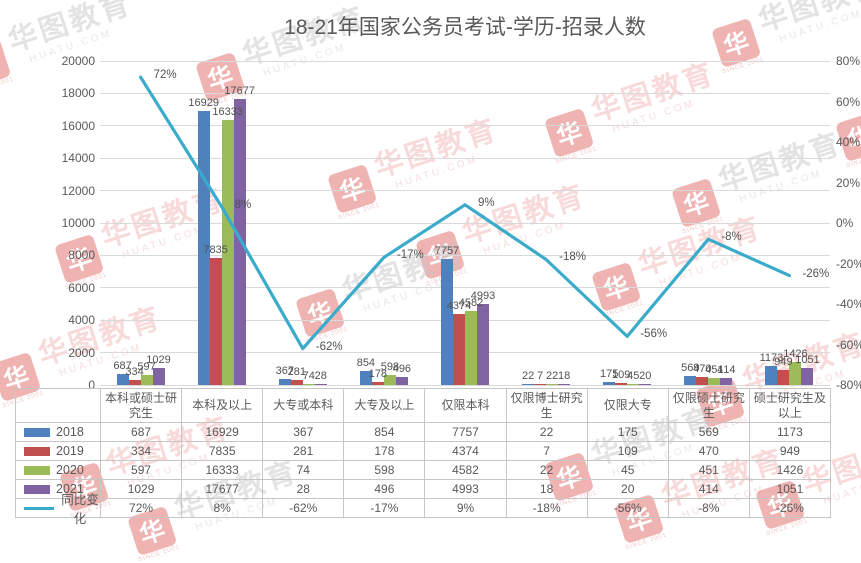  I want to click on bar-value-label: 45, so click(633, 376).